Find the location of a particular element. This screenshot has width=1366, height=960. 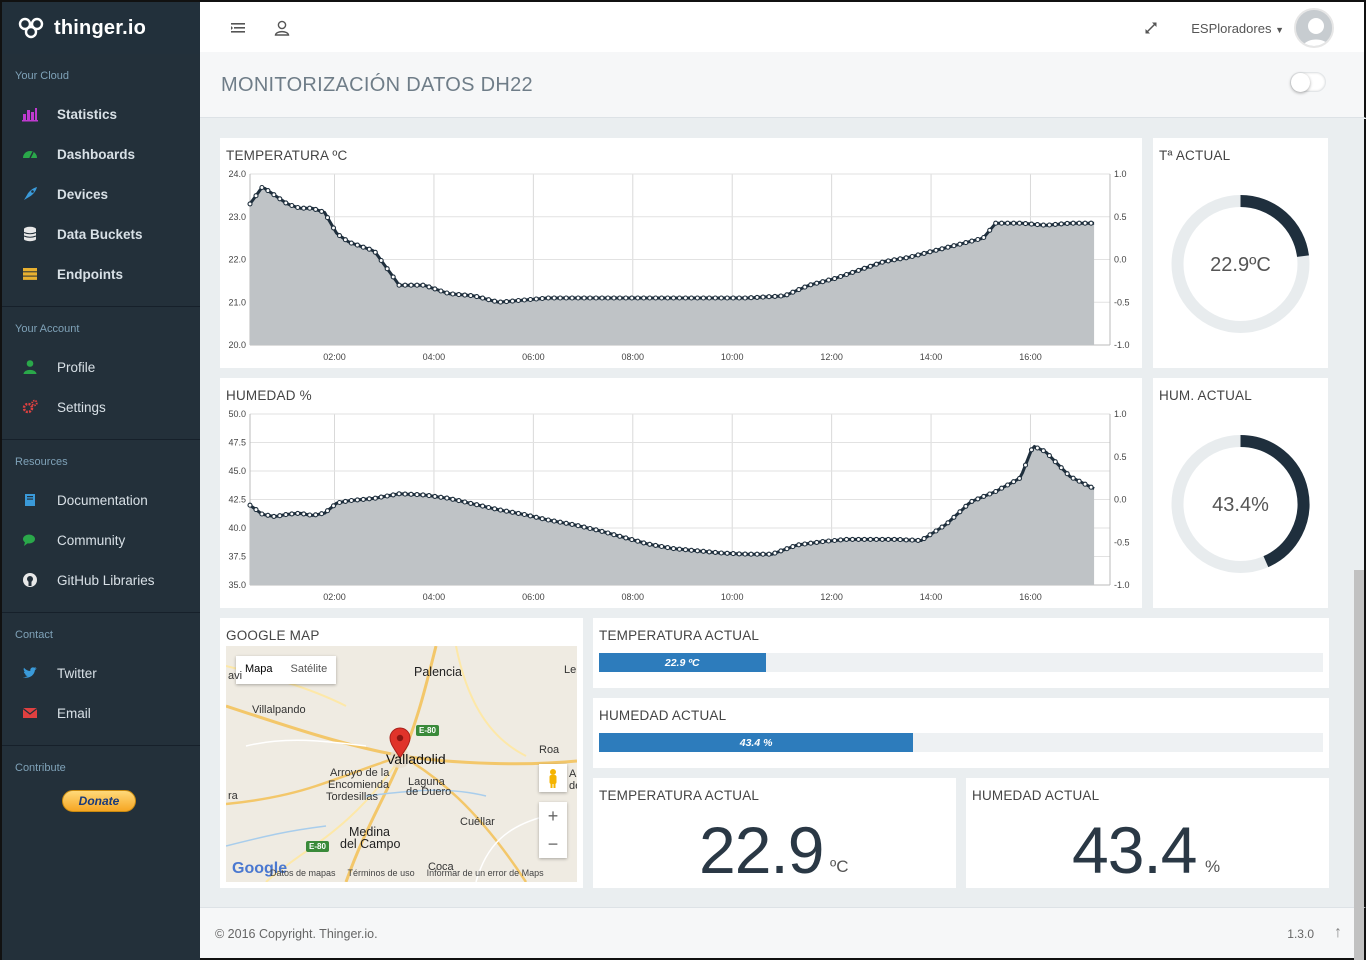

sidebar-item-github-libraries: GitHub Libraries is located at coordinates (101, 580).